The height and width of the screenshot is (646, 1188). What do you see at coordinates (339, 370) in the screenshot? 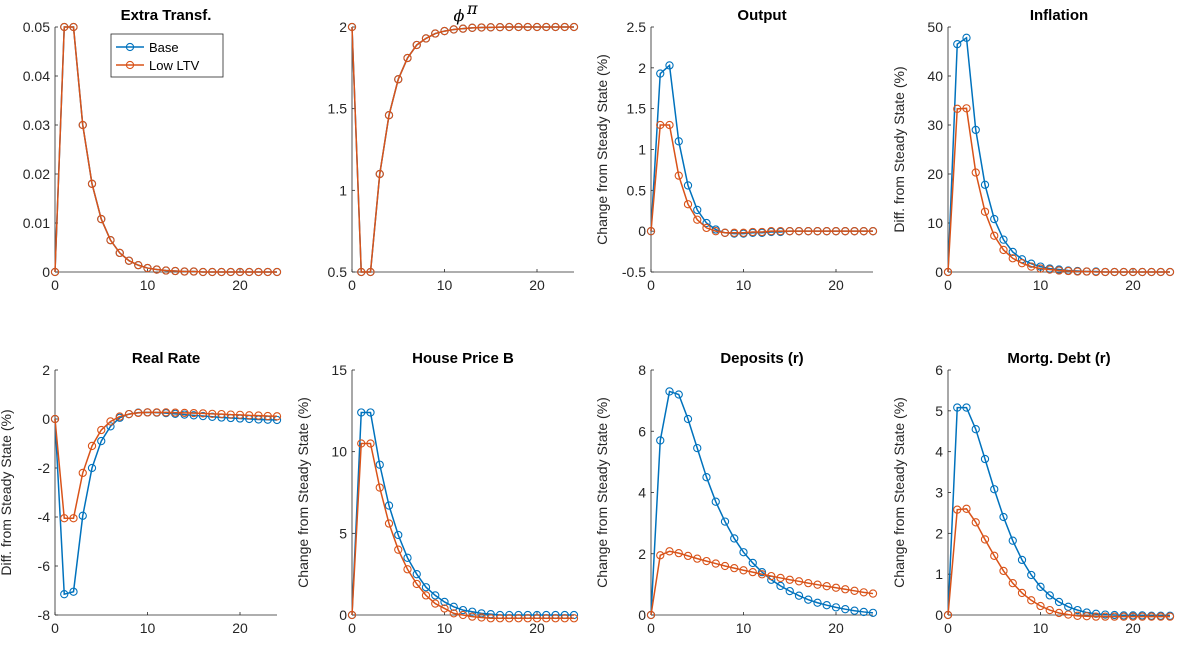
I see `y-tick-label: 15` at bounding box center [339, 370].